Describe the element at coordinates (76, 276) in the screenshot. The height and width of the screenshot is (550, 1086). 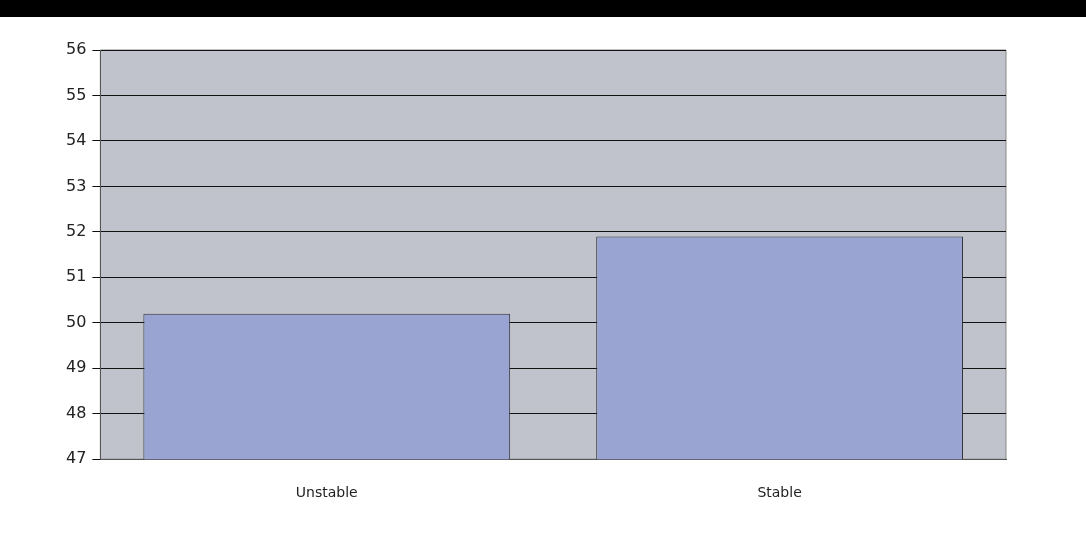
I see `y-tick-label: 51` at that location.